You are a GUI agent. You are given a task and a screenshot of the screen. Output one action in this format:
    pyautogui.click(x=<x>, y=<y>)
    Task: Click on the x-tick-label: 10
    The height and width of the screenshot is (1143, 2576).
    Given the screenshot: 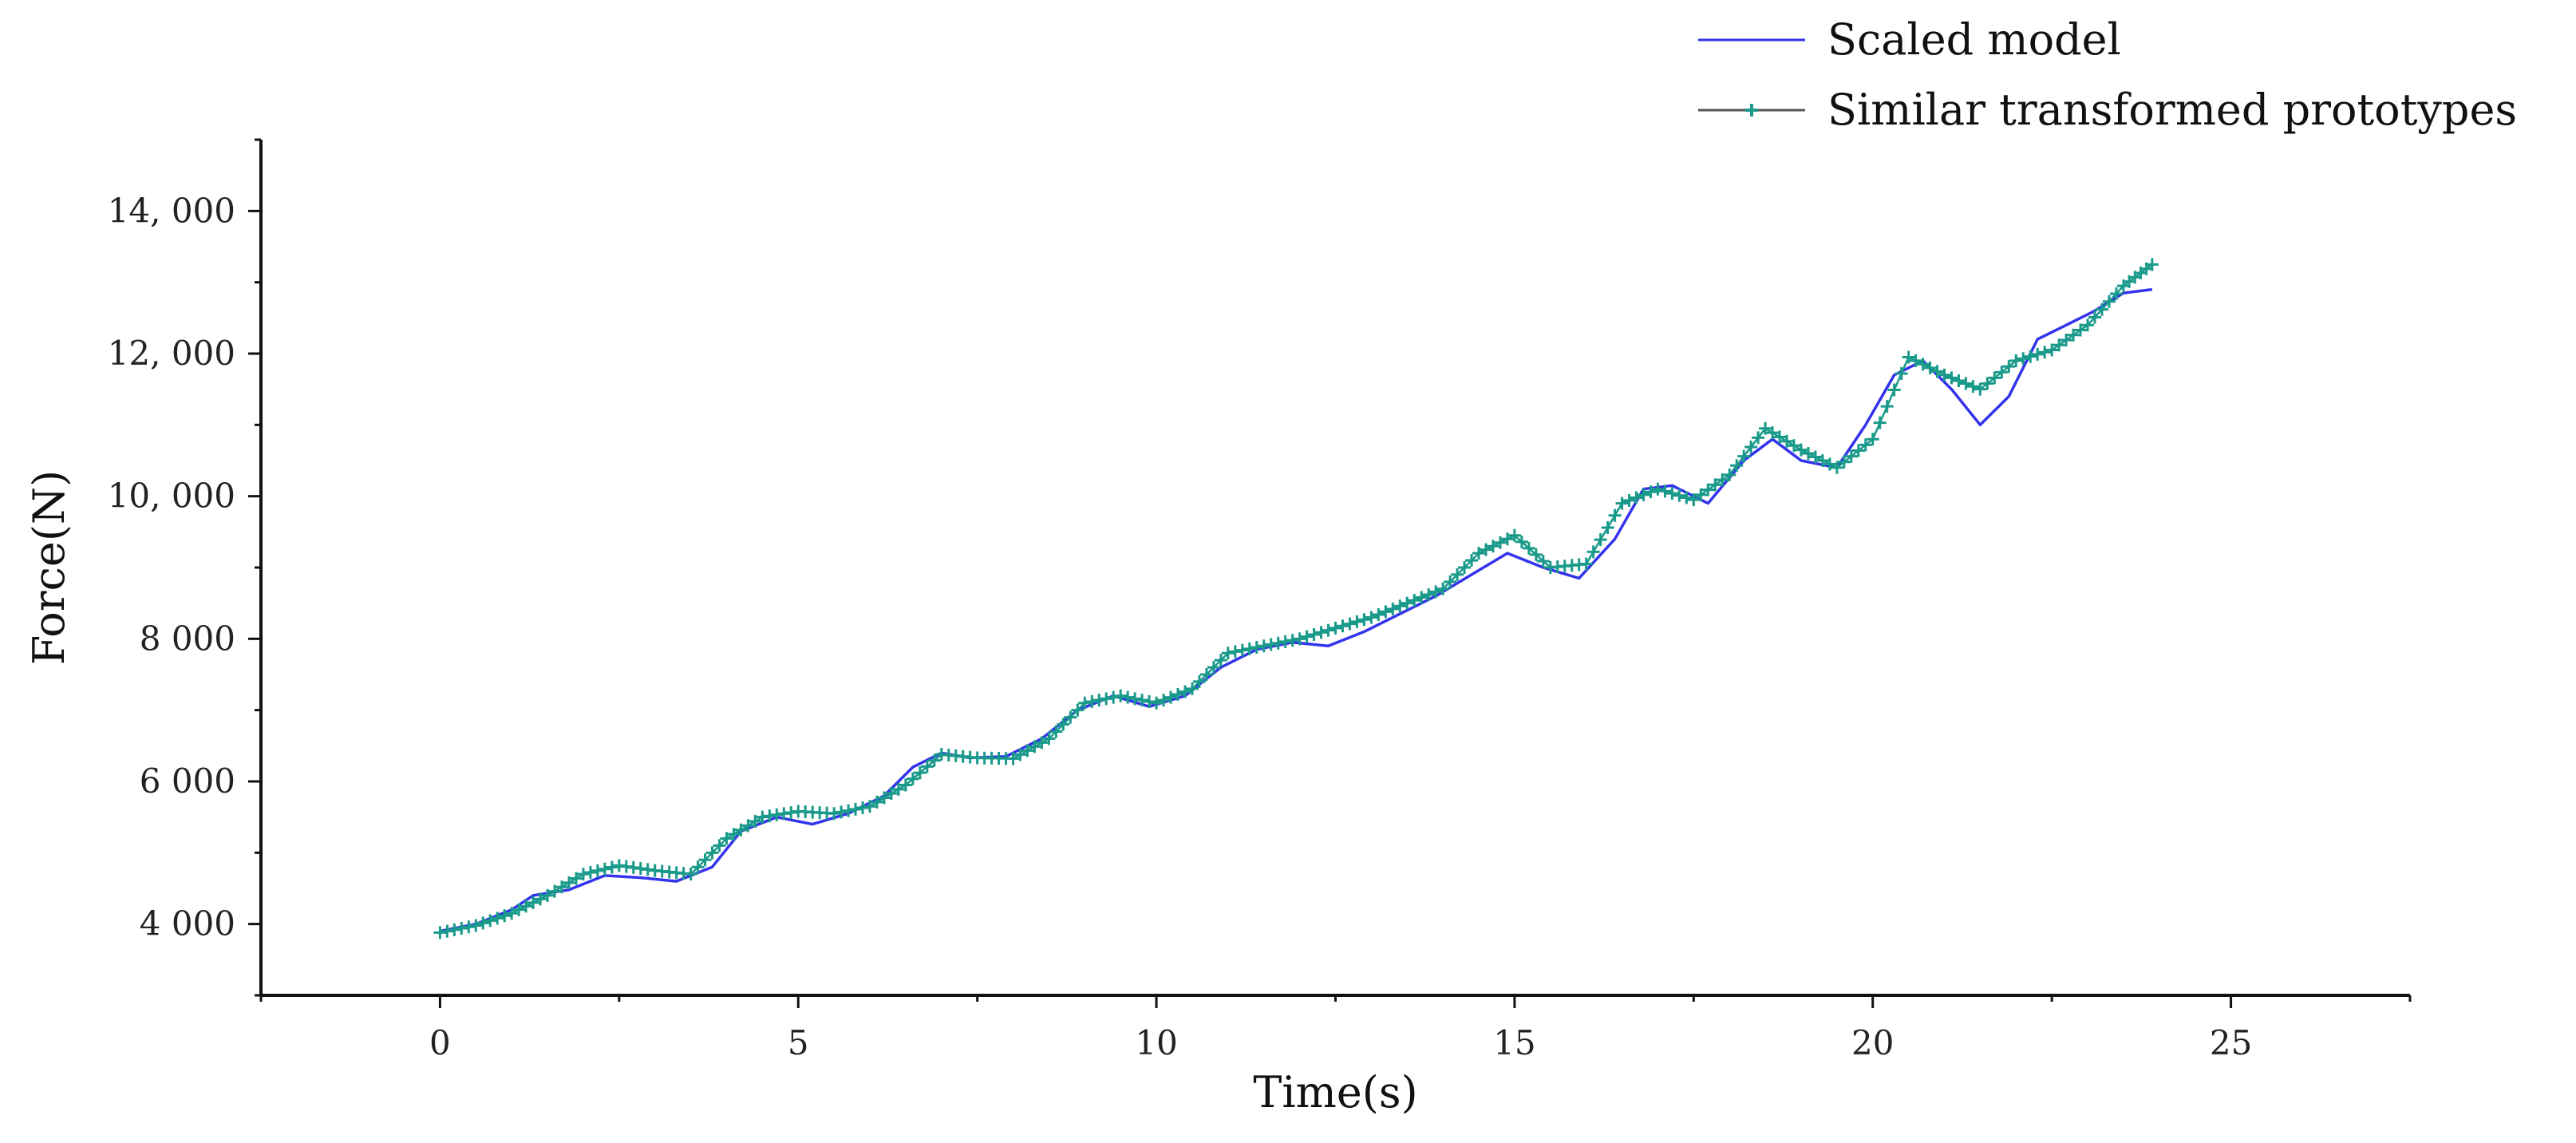 What is the action you would take?
    pyautogui.click(x=1156, y=1042)
    